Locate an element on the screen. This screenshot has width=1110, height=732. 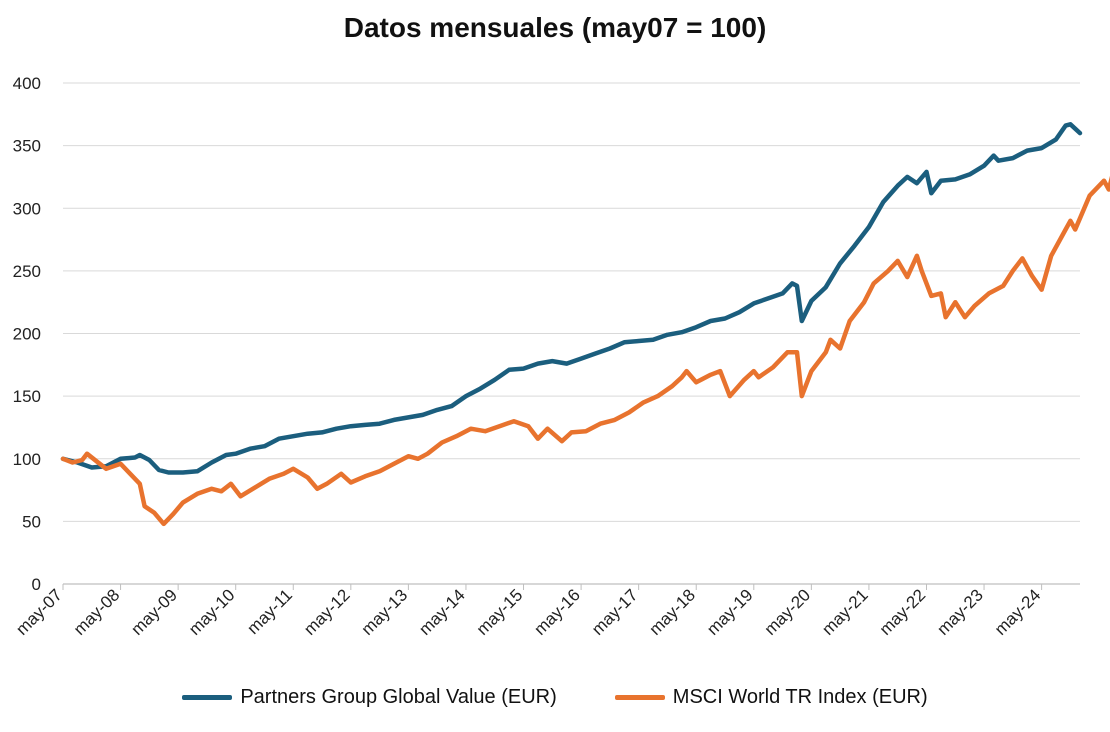
x-tick-label: may-18 is located at coordinates (673, 612).